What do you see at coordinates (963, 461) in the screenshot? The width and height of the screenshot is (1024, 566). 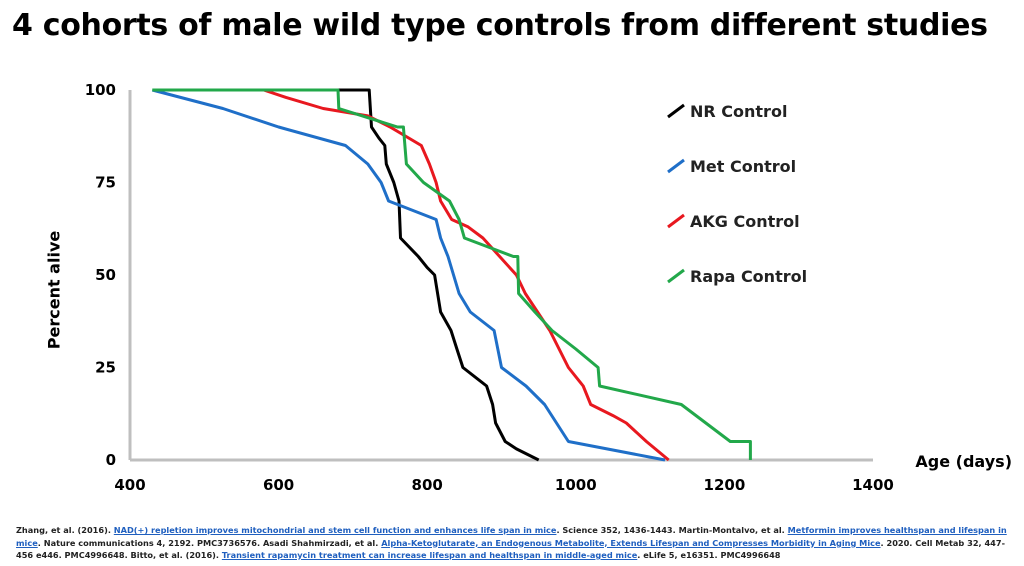 I see `x-axis-label: Age (days)` at bounding box center [963, 461].